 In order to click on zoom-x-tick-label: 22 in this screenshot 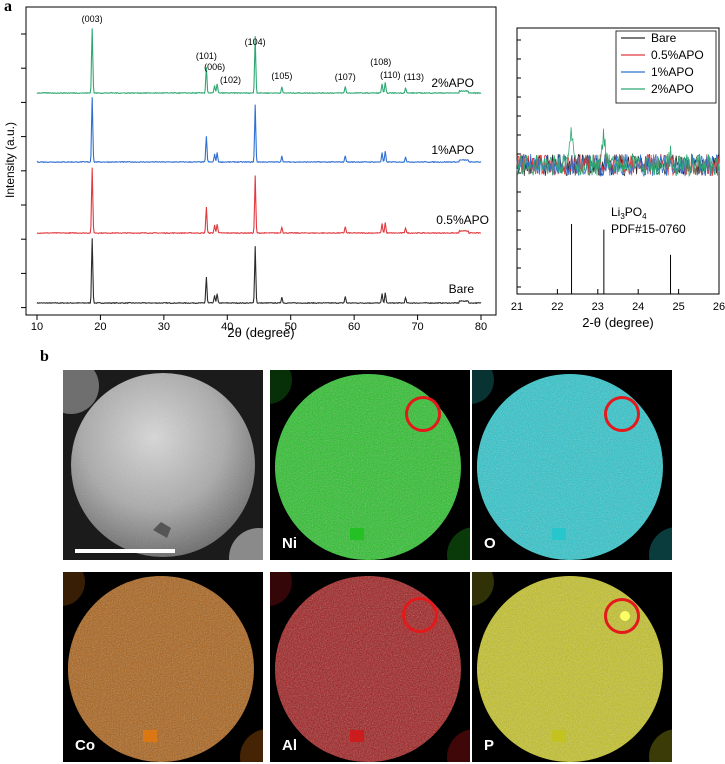, I will do `click(557, 307)`.